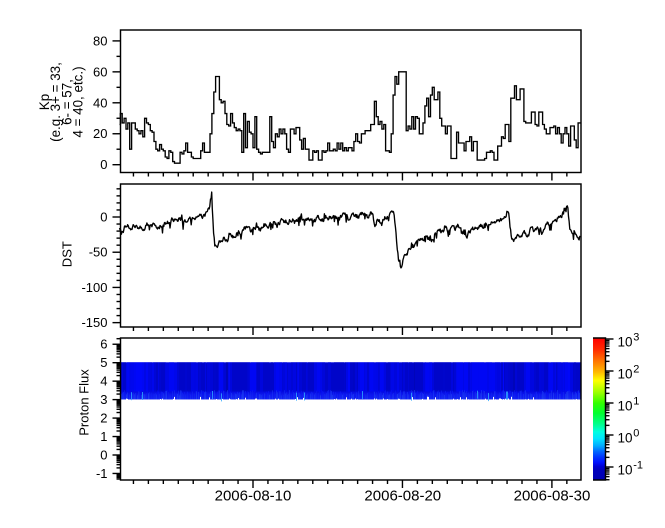 Image resolution: width=665 pixels, height=528 pixels. Describe the element at coordinates (552, 495) in the screenshot. I see `svg-text: 2006-08-30` at that location.